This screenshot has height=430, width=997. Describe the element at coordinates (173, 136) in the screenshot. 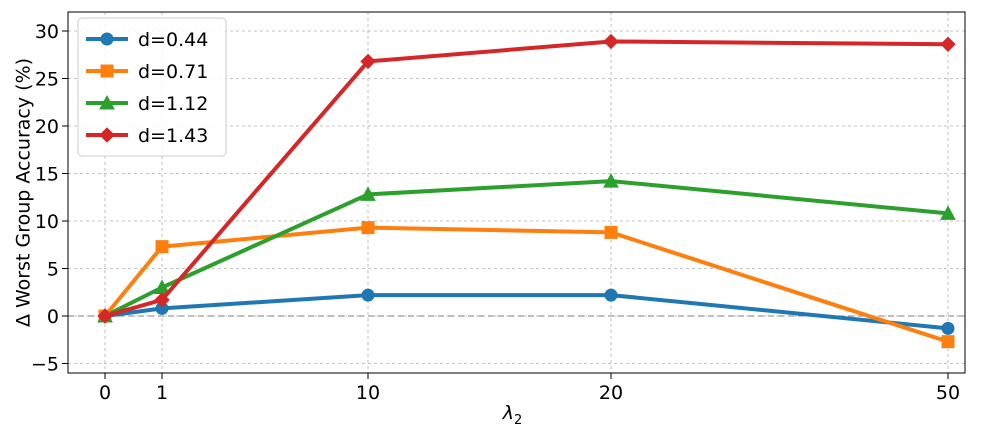

I see `legend-label: d=1.43` at that location.